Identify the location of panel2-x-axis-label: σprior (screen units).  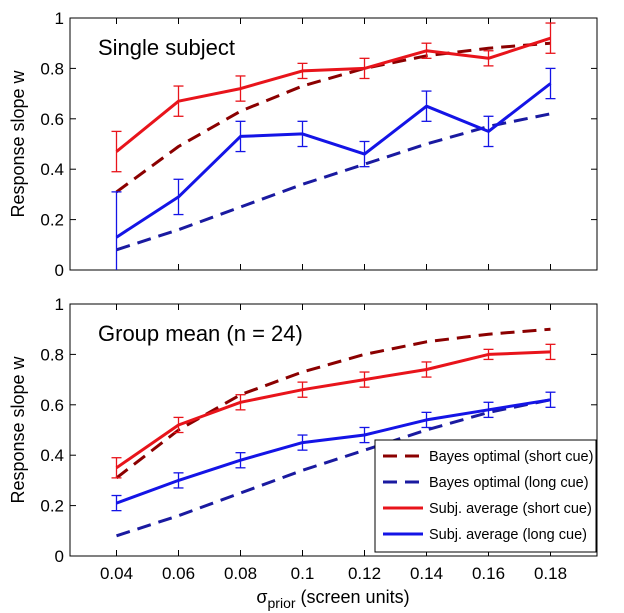
(332, 599).